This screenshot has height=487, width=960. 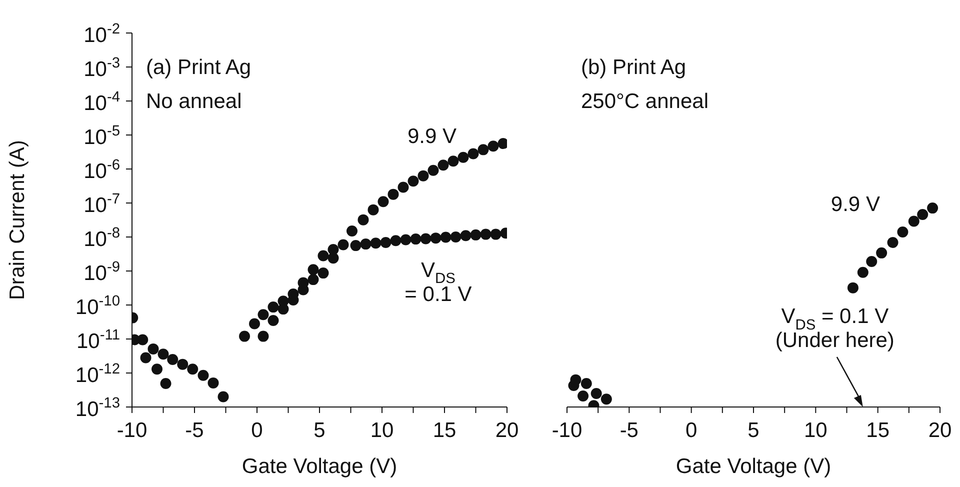 I want to click on y-tick-label: 10$^{-3}$, so click(x=102, y=68).